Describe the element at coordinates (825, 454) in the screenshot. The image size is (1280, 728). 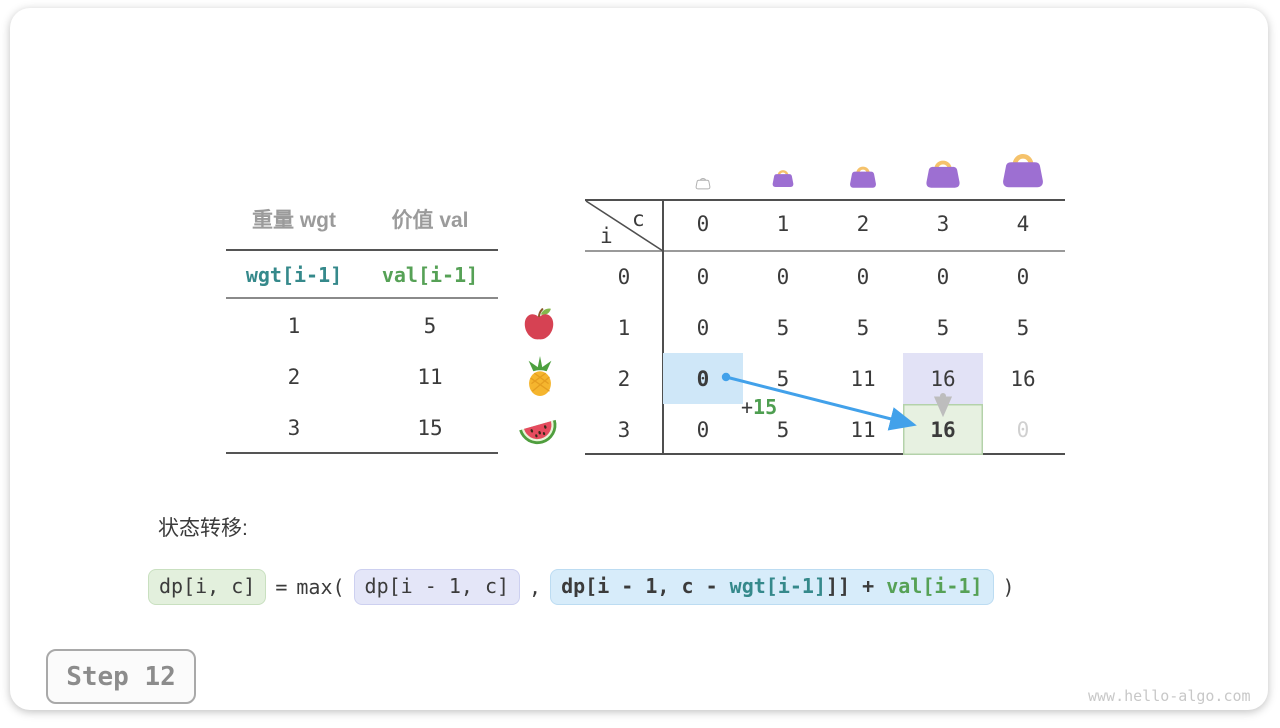
I see `dp-table-bottom-rule` at that location.